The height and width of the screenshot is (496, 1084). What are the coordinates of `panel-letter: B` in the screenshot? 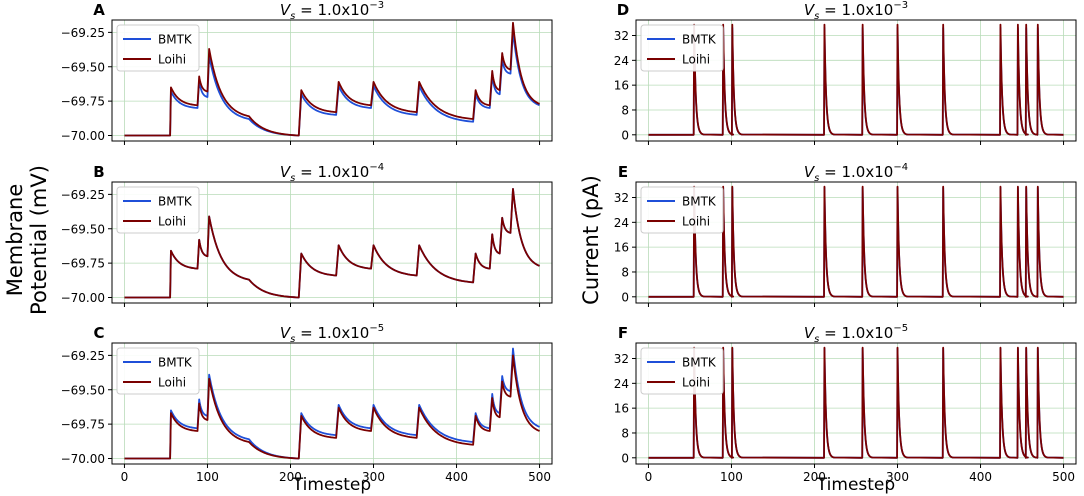 It's located at (98, 172).